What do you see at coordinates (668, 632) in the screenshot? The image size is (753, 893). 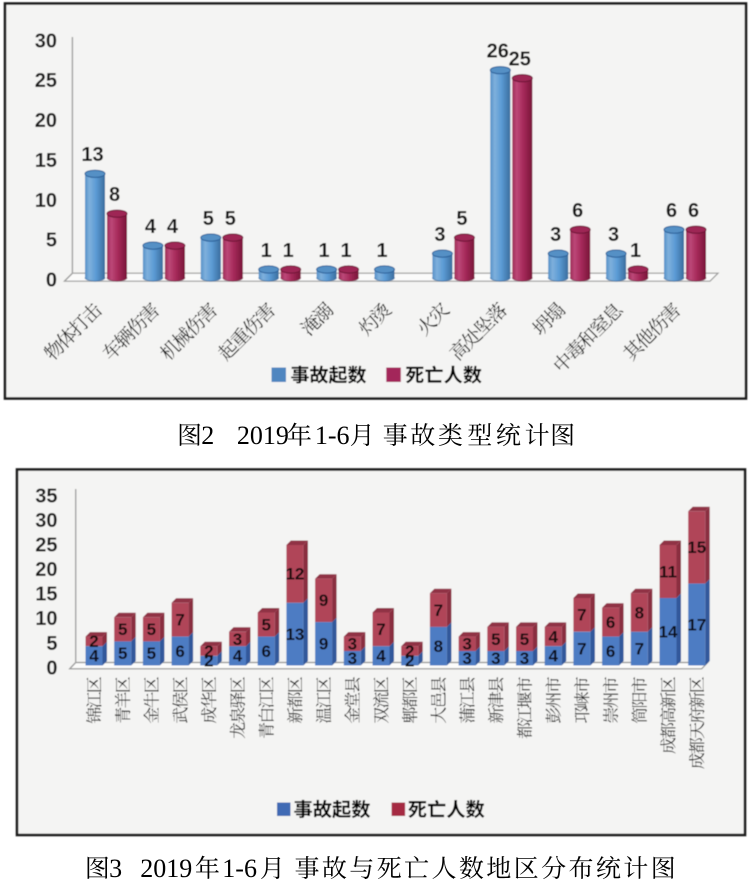 I see `svg-text: 14` at bounding box center [668, 632].